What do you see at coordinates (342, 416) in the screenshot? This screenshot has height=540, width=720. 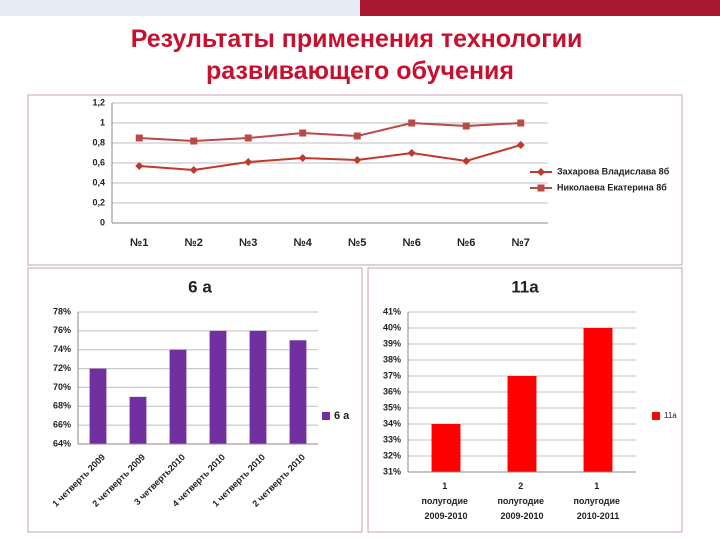 I see `legend-label: 6 а` at bounding box center [342, 416].